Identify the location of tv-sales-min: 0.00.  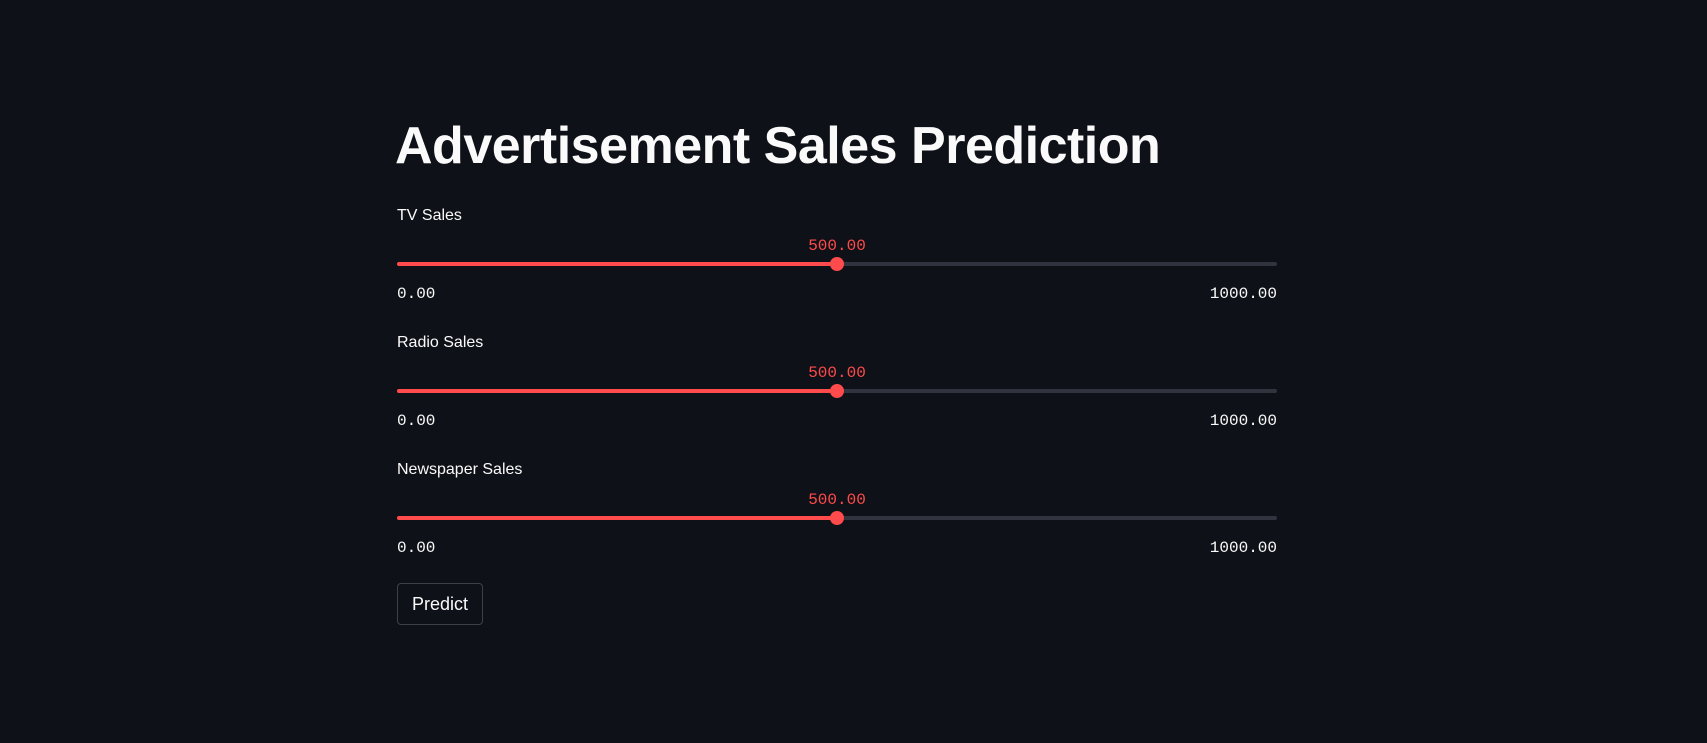
(416, 294).